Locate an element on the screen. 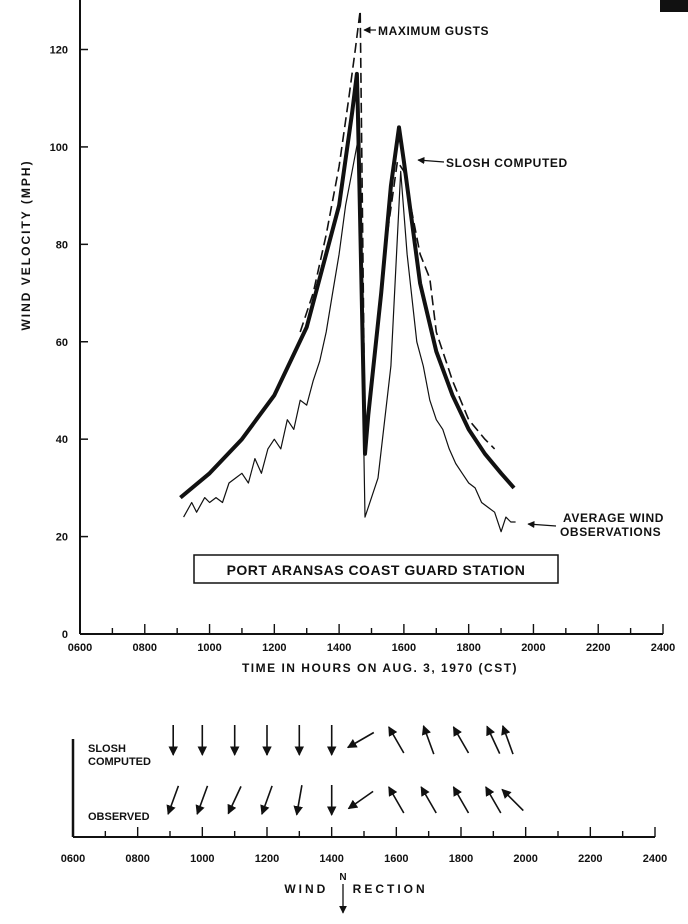  wind-arrows-group is located at coordinates (345, 770).